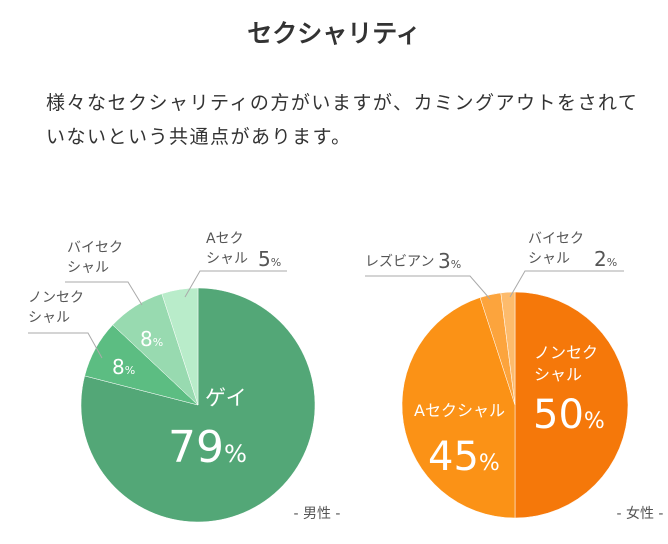 Image resolution: width=668 pixels, height=544 pixels. Describe the element at coordinates (226, 398) in the screenshot. I see `slice-label: ゲイ` at that location.